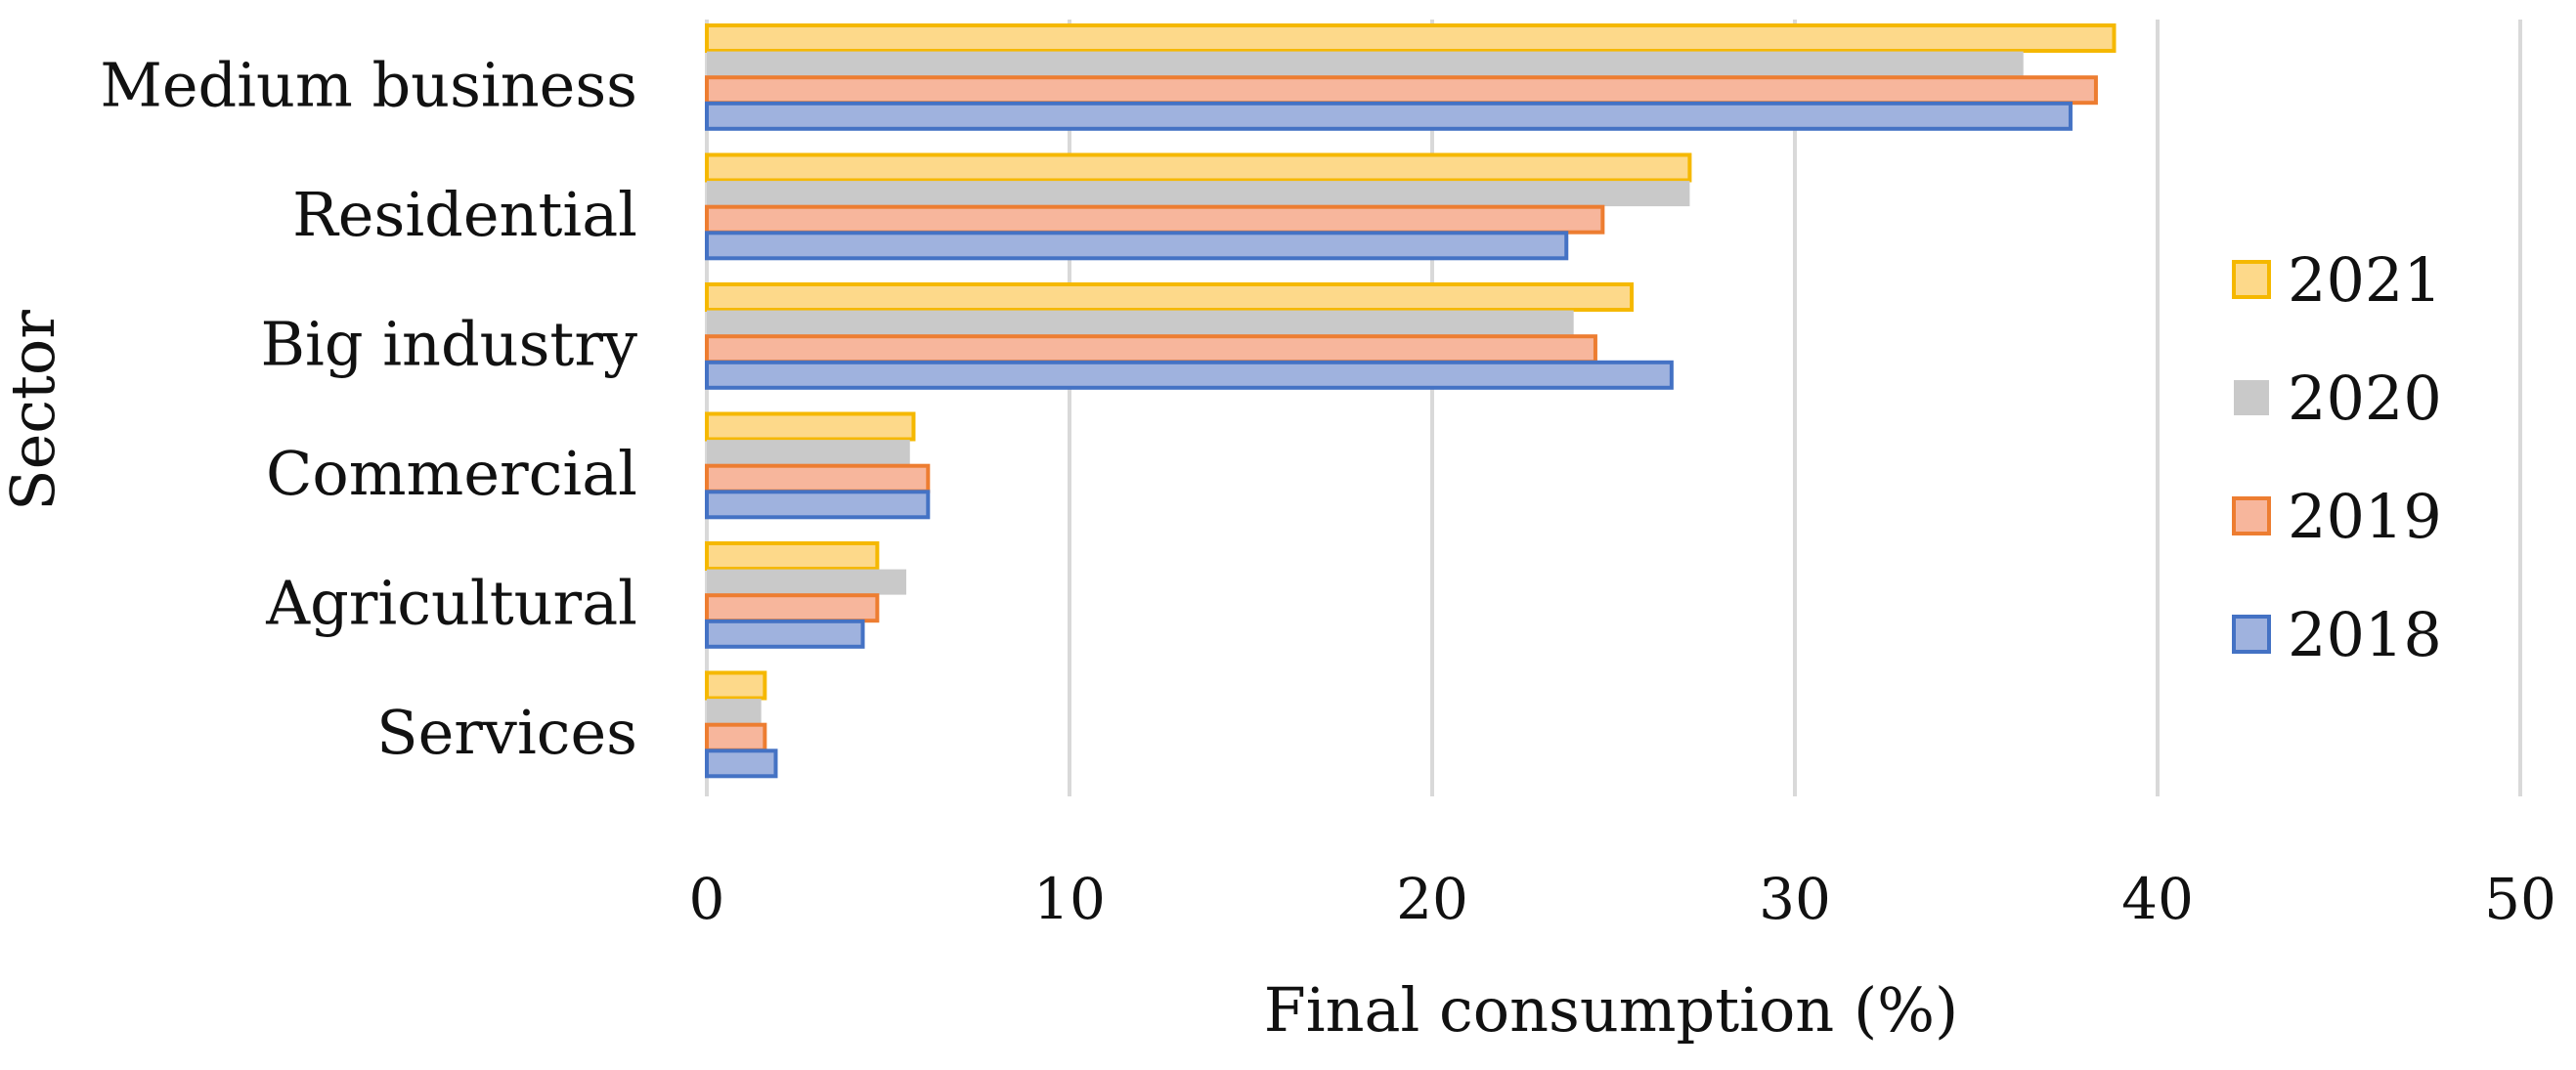  I want to click on y-axis-title: Sector, so click(34, 410).